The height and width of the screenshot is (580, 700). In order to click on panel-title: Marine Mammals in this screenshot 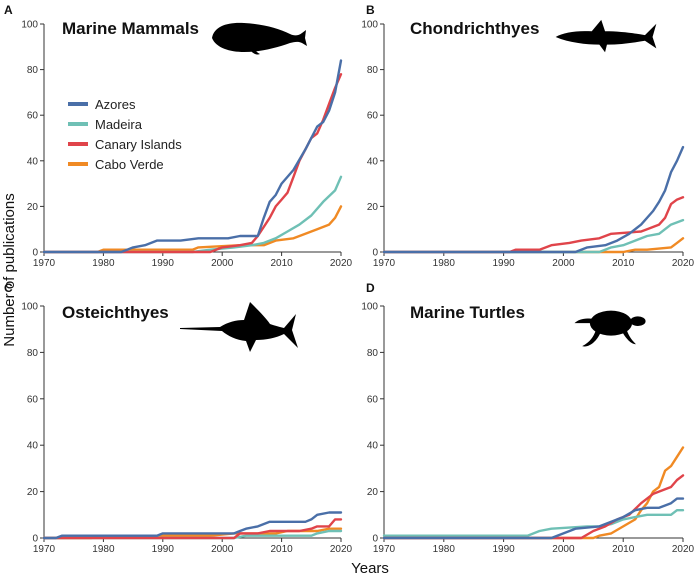, I will do `click(130, 28)`.